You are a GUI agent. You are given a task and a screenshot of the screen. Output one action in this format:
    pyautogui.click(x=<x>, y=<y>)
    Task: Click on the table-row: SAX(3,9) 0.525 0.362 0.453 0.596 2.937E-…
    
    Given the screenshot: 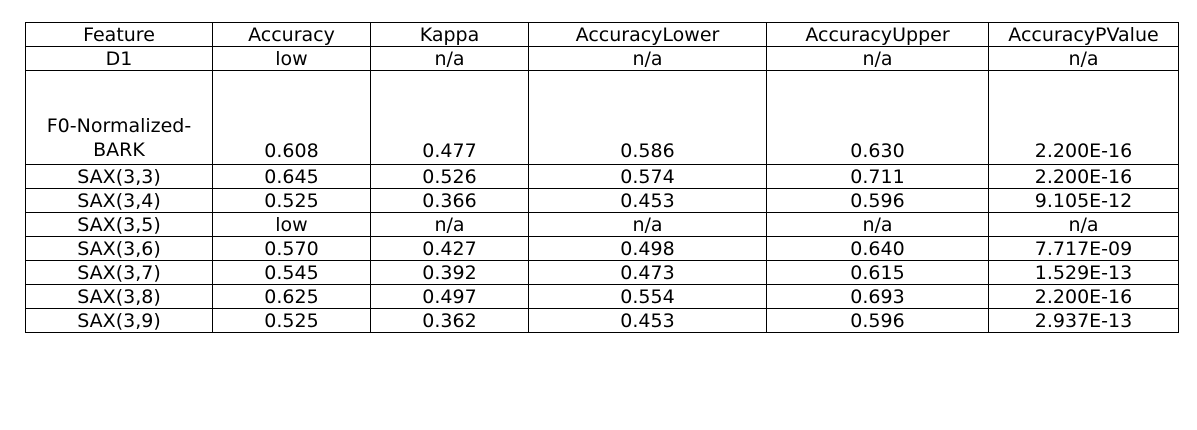 What is the action you would take?
    pyautogui.click(x=602, y=320)
    